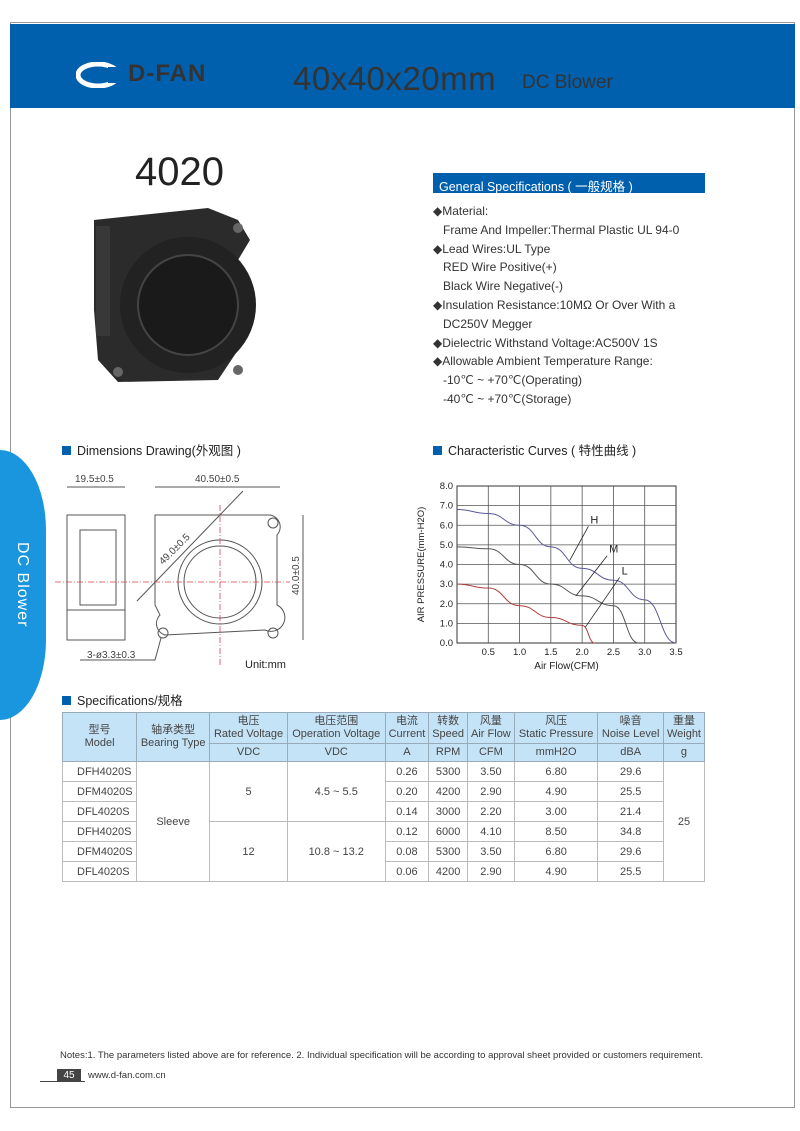  What do you see at coordinates (122, 699) in the screenshot?
I see `specs-heading: Specifications/规格` at bounding box center [122, 699].